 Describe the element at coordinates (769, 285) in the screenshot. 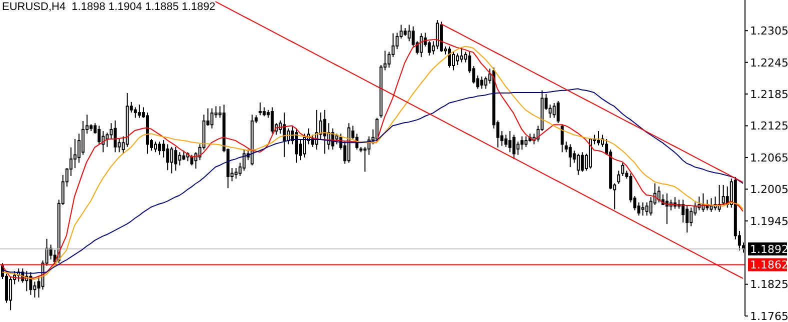

I see `y-tick-label: 1.1825` at that location.